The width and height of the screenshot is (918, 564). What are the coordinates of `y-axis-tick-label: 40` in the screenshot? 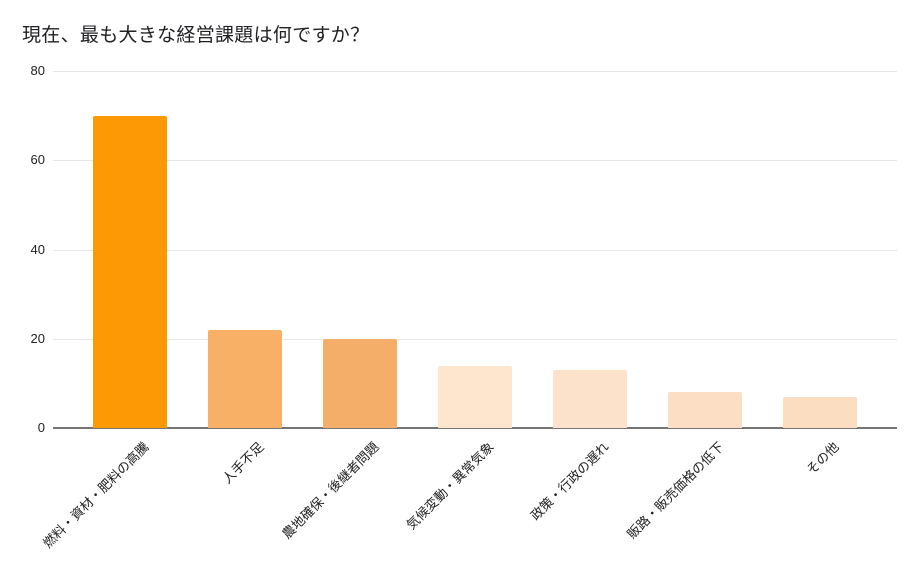 It's located at (37, 249).